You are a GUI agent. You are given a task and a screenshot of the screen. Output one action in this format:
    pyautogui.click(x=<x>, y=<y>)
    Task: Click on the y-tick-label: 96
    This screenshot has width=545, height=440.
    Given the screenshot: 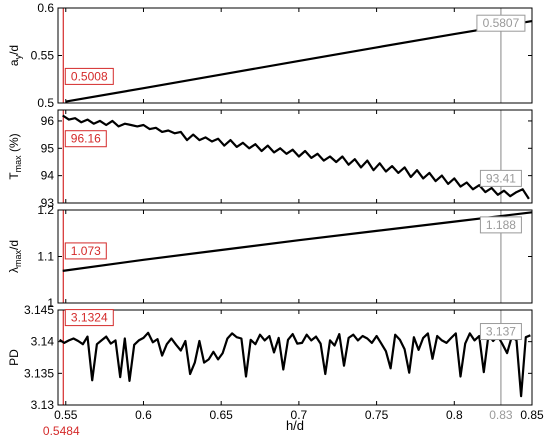 What is the action you would take?
    pyautogui.click(x=48, y=121)
    